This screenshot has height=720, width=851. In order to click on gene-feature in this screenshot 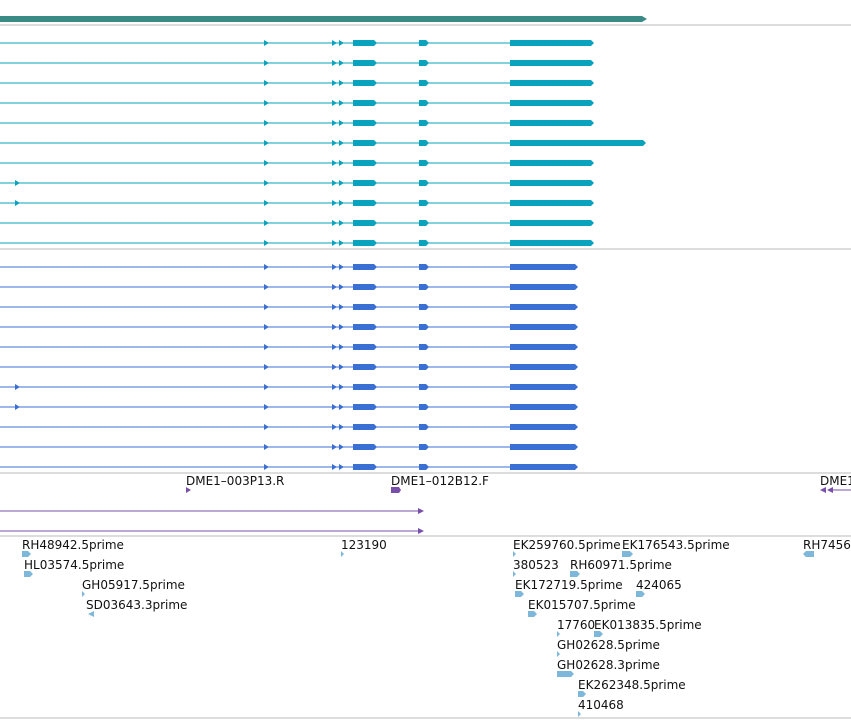, I will do `click(323, 19)`.